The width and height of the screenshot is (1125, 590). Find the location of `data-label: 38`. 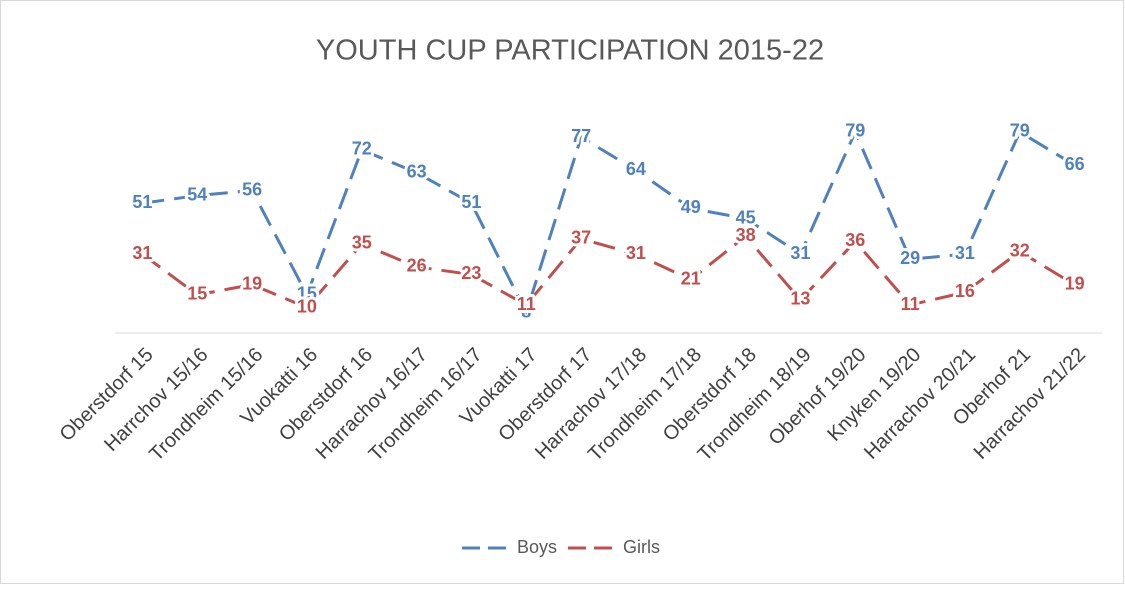

data-label: 38 is located at coordinates (746, 235).